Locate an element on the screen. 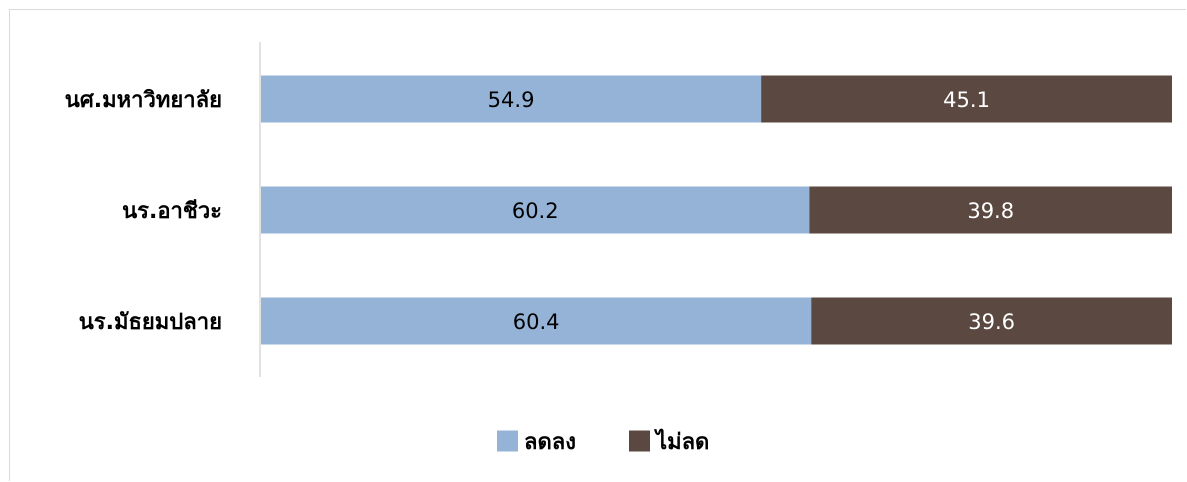 The height and width of the screenshot is (482, 1187). data-label: 39.6 is located at coordinates (991, 322).